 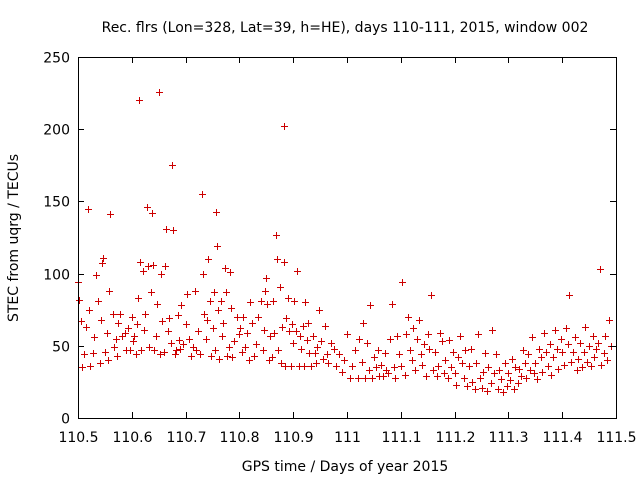 I want to click on x-tick-label: 111.2, so click(x=455, y=438).